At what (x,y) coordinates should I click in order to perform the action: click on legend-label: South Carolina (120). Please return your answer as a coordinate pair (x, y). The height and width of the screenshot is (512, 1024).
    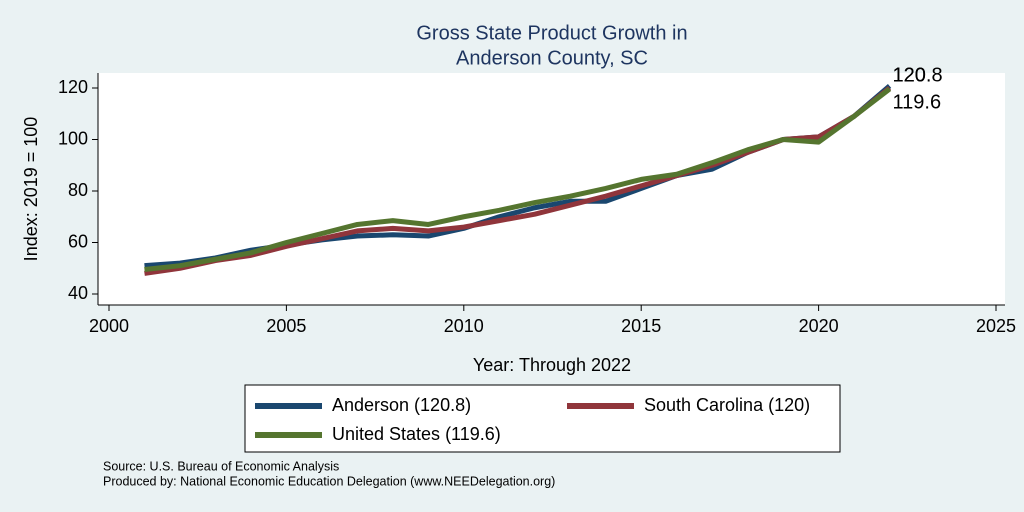
    Looking at the image, I should click on (727, 405).